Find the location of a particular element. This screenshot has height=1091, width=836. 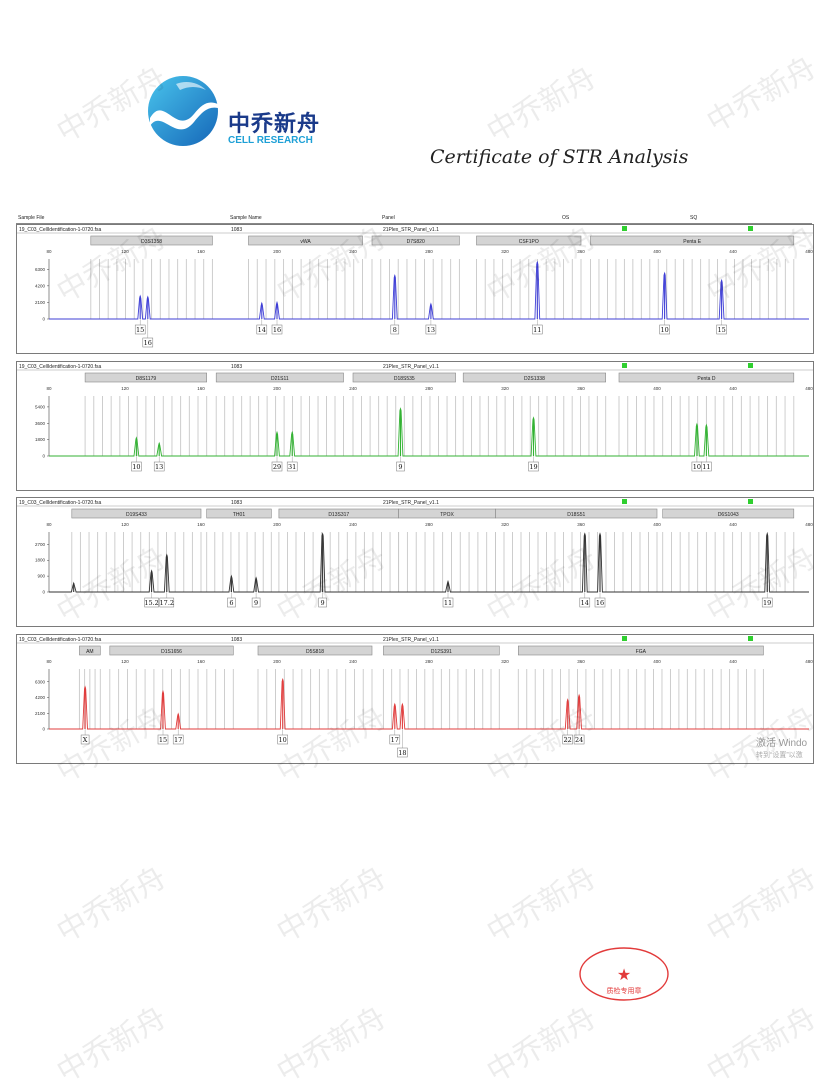

locus-label: D18S51 is located at coordinates (576, 515).